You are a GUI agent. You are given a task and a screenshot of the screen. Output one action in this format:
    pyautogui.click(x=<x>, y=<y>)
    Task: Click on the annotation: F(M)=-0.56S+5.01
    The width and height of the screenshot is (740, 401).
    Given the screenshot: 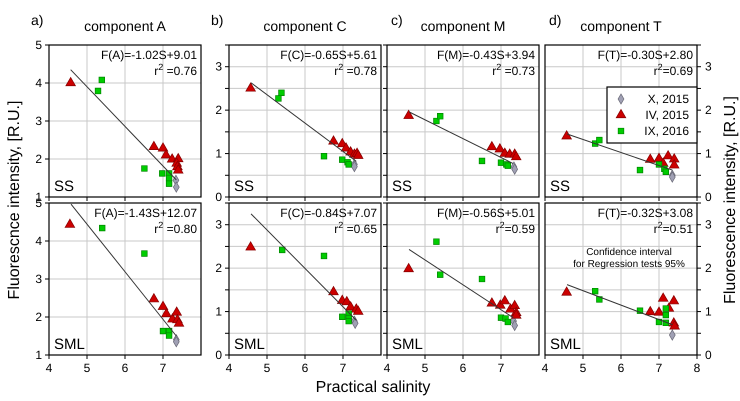 What is the action you would take?
    pyautogui.click(x=486, y=213)
    